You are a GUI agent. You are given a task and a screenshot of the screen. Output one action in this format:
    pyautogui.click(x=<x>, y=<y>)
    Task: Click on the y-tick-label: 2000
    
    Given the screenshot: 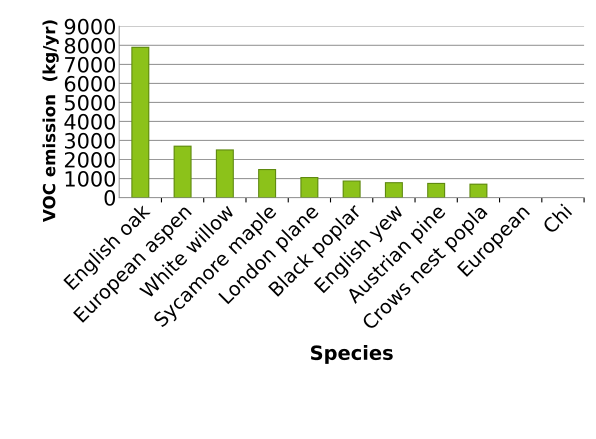 What is the action you would take?
    pyautogui.click(x=90, y=160)
    